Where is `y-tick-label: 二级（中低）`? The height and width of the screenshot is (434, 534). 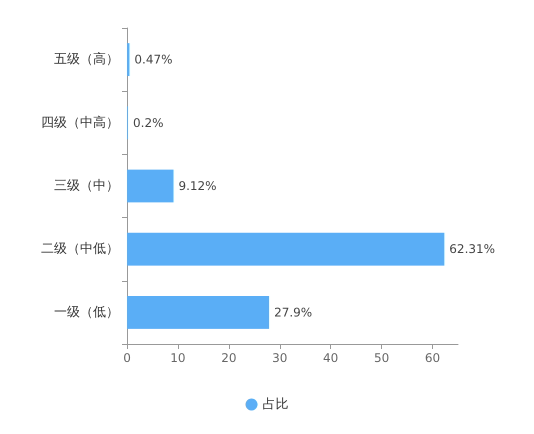 y-tick-label: 二级（中低） is located at coordinates (80, 249).